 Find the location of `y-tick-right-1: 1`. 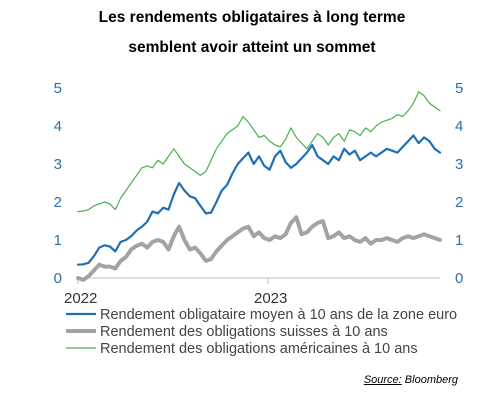

y-tick-right-1: 1 is located at coordinates (459, 240).